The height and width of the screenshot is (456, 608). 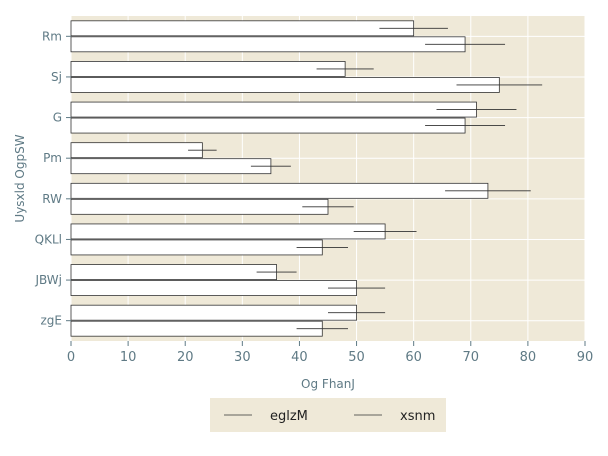 What do you see at coordinates (356, 357) in the screenshot?
I see `x-tick-label: 50` at bounding box center [356, 357].